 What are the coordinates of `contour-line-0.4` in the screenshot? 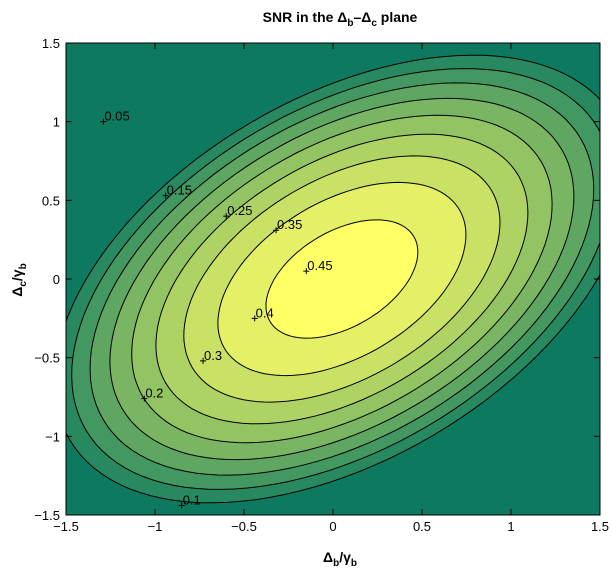 It's located at (342, 279).